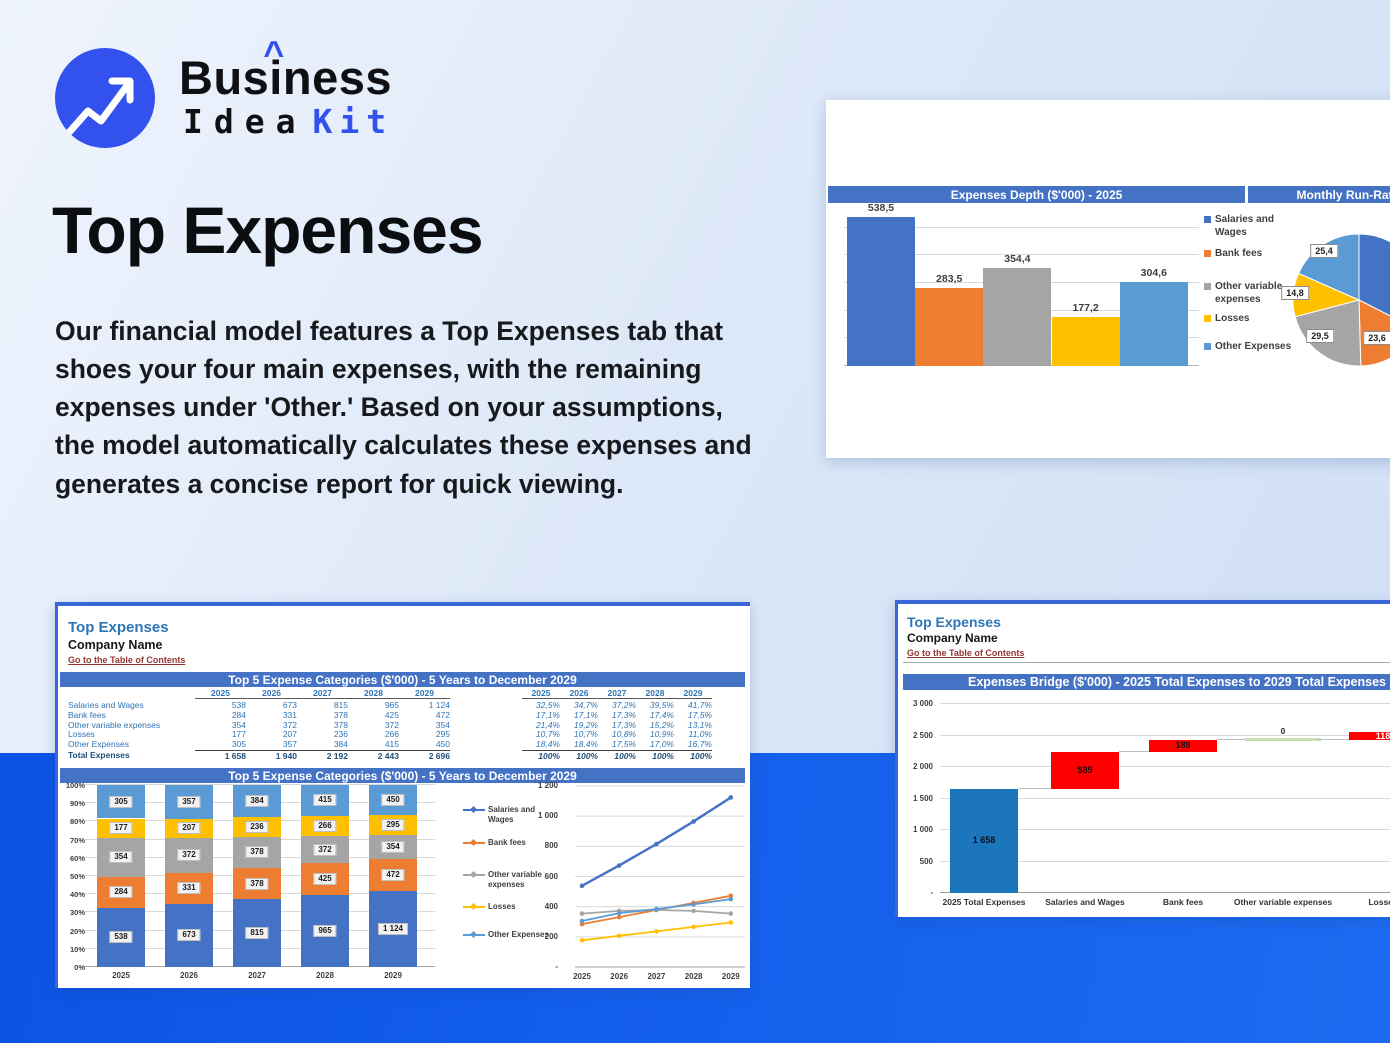  Describe the element at coordinates (547, 714) in the screenshot. I see `table-cell: 17,1%` at that location.